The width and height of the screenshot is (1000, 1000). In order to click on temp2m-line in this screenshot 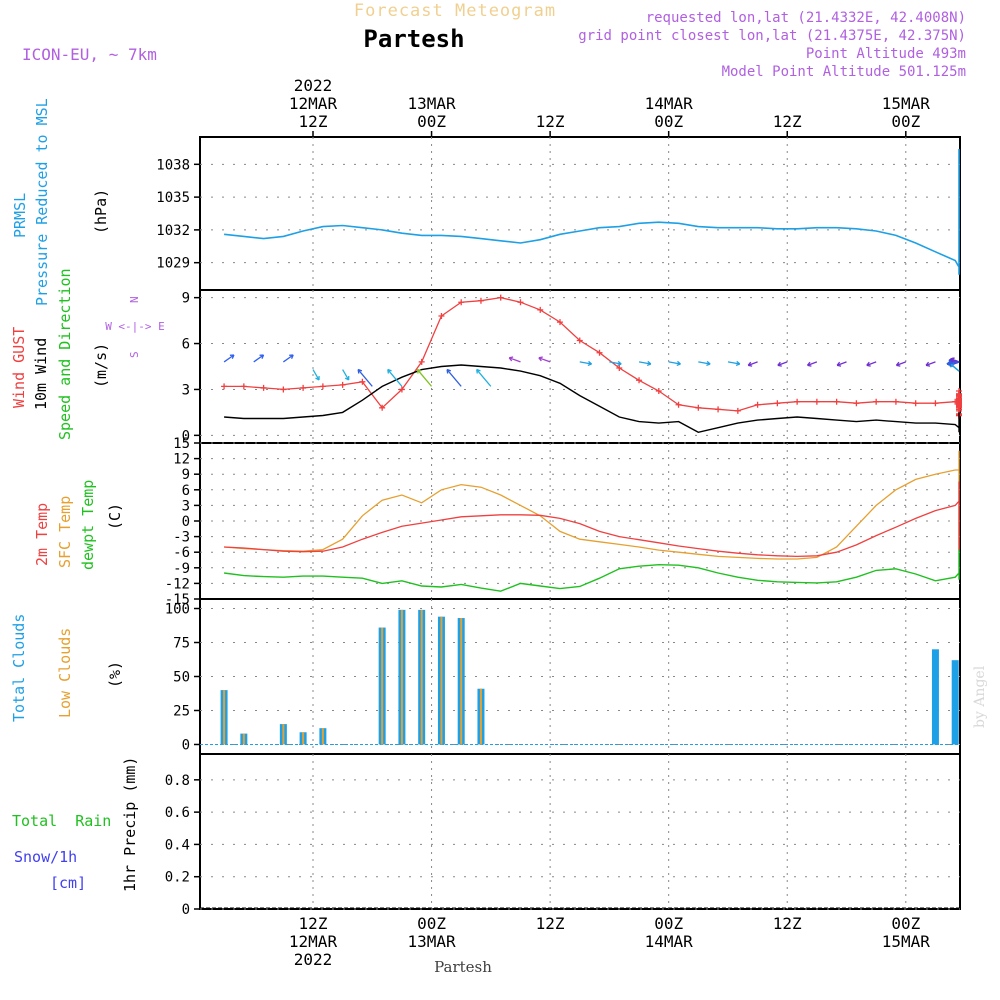, I will do `click(592, 519)`.